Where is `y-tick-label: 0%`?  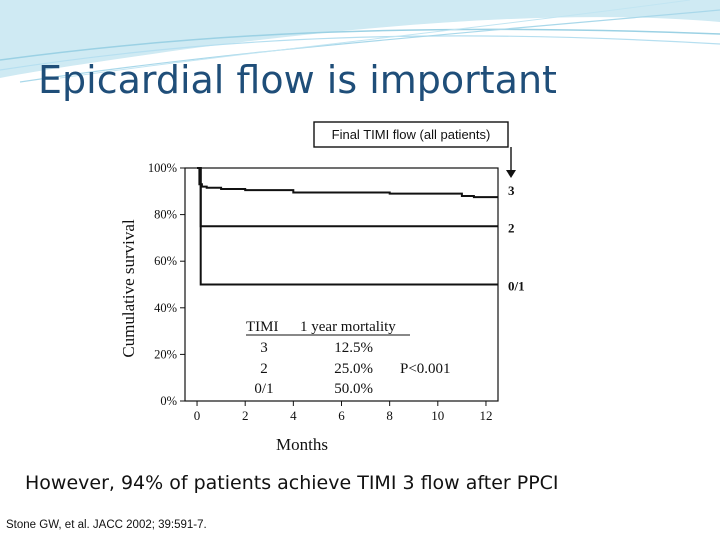 y-tick-label: 0% is located at coordinates (168, 401).